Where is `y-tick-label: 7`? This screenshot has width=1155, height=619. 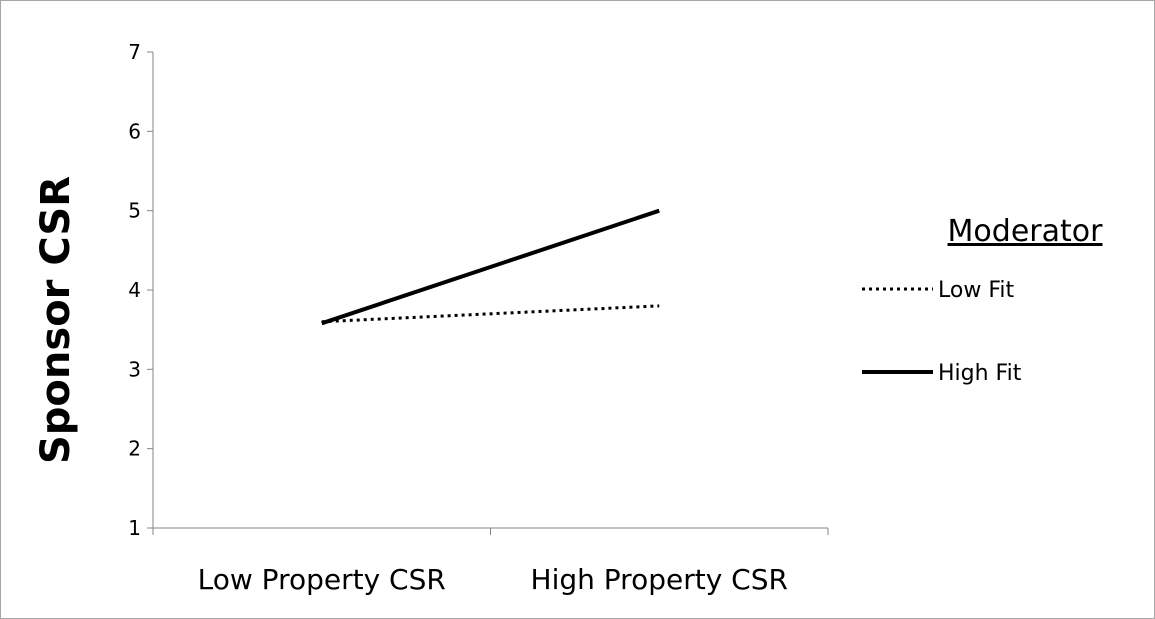 y-tick-label: 7 is located at coordinates (134, 52).